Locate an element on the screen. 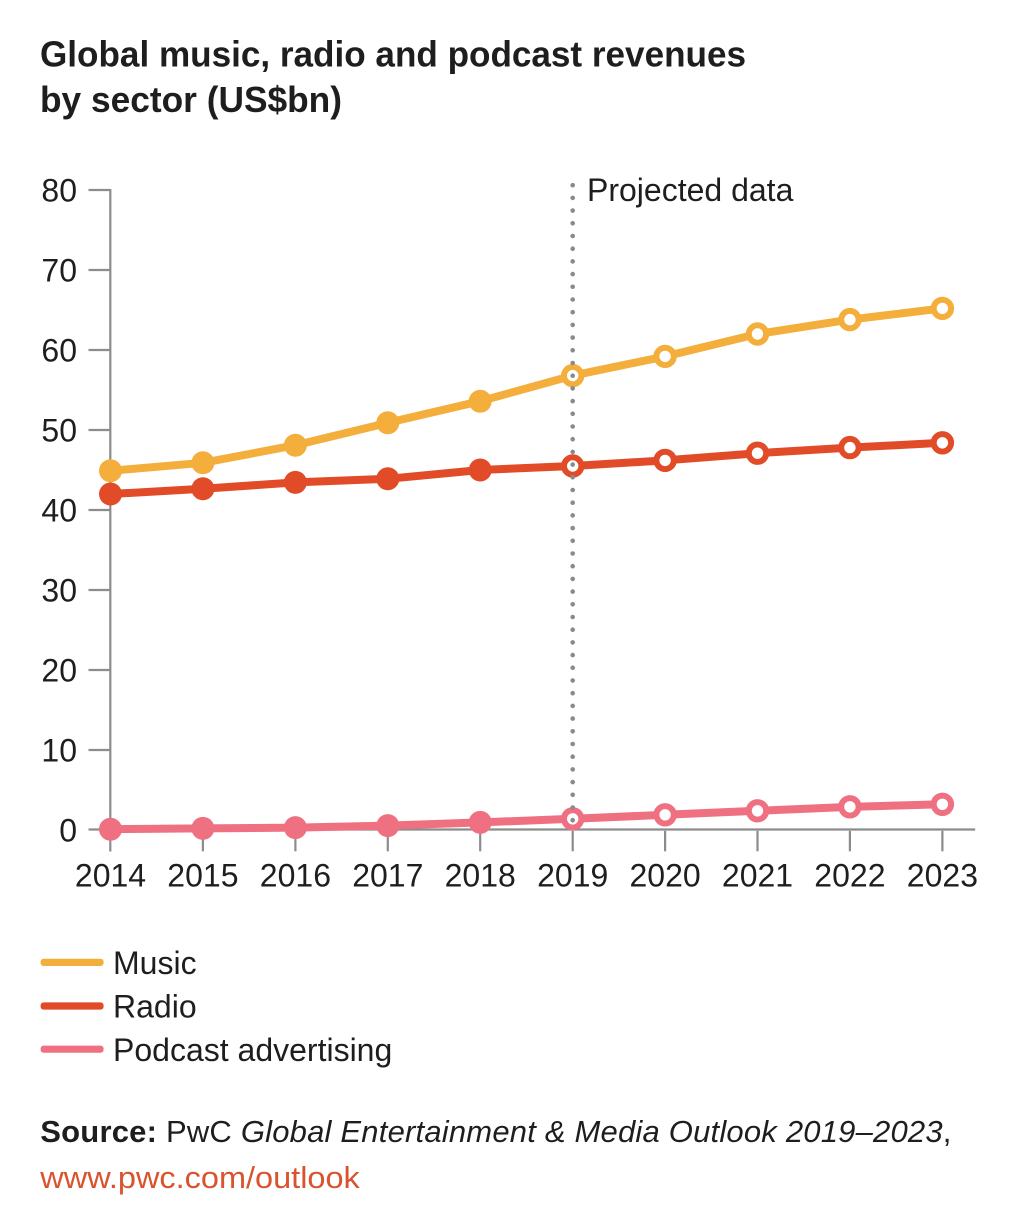 This screenshot has width=1025, height=1218. svg-text: 60 is located at coordinates (59, 351).